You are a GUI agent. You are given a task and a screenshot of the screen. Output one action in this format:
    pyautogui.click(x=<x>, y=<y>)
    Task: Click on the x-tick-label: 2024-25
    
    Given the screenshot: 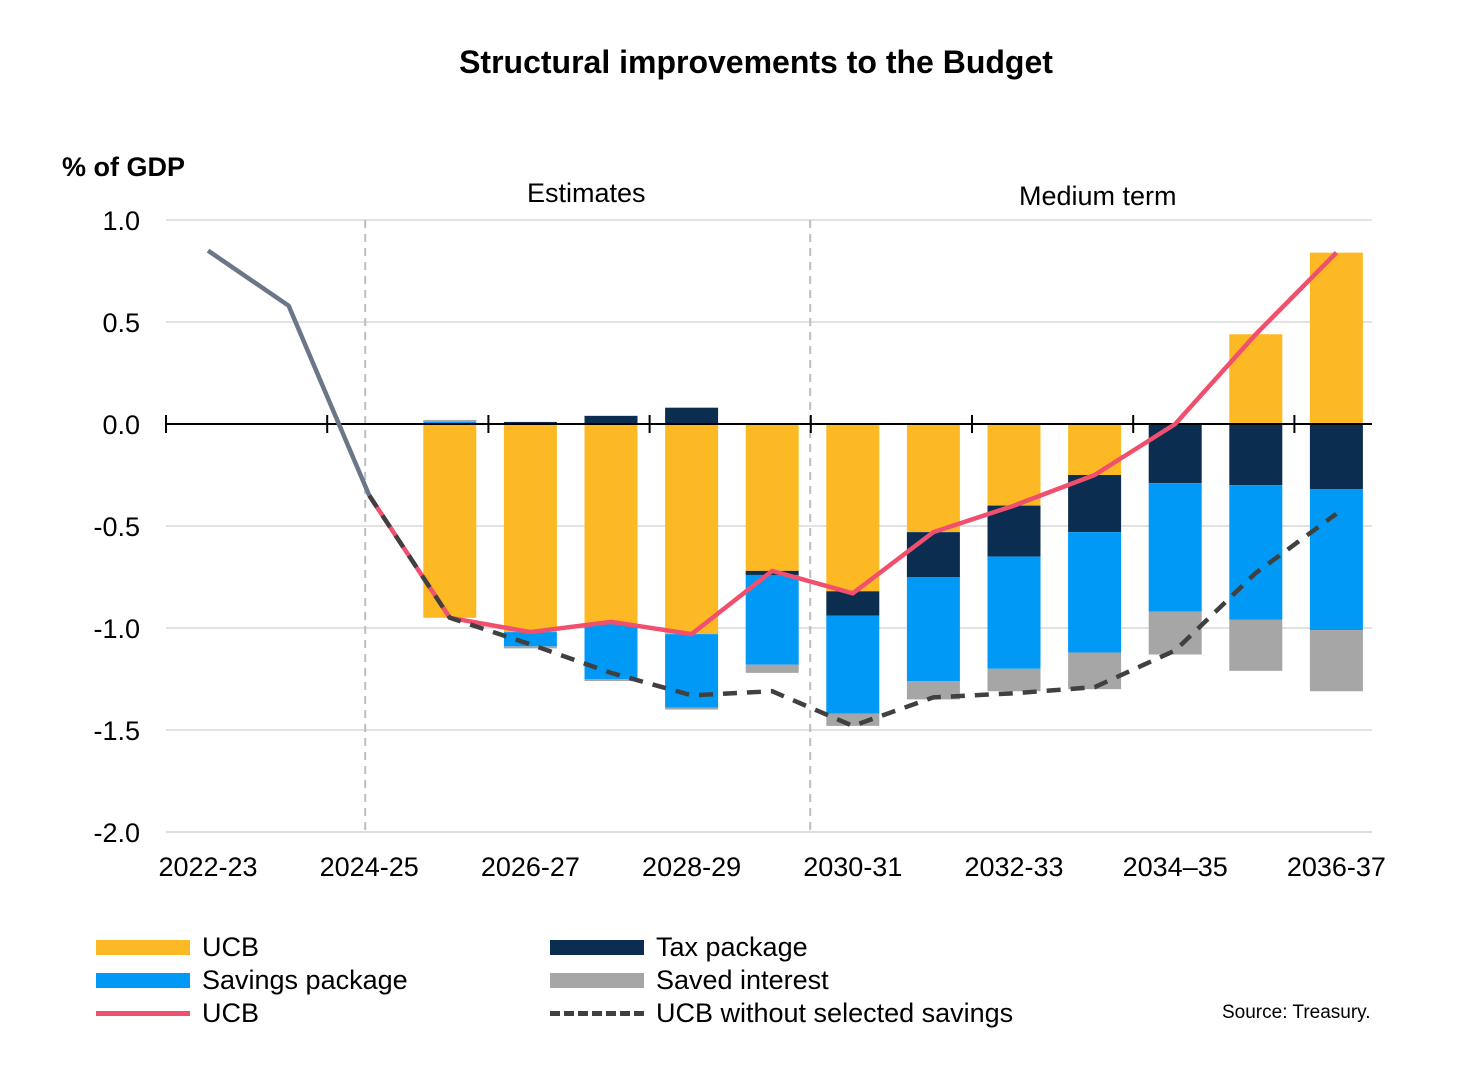 What is the action you would take?
    pyautogui.click(x=369, y=867)
    